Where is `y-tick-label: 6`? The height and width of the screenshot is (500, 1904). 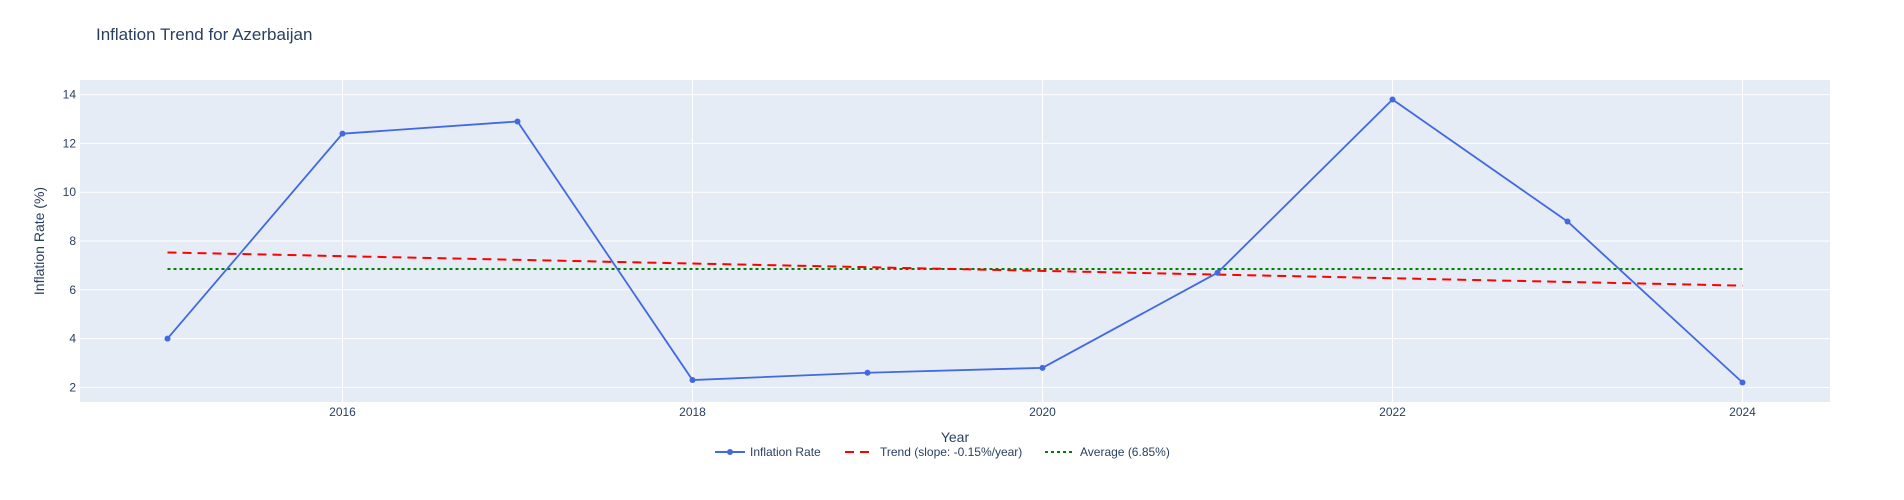
y-tick-label: 6 is located at coordinates (72, 290).